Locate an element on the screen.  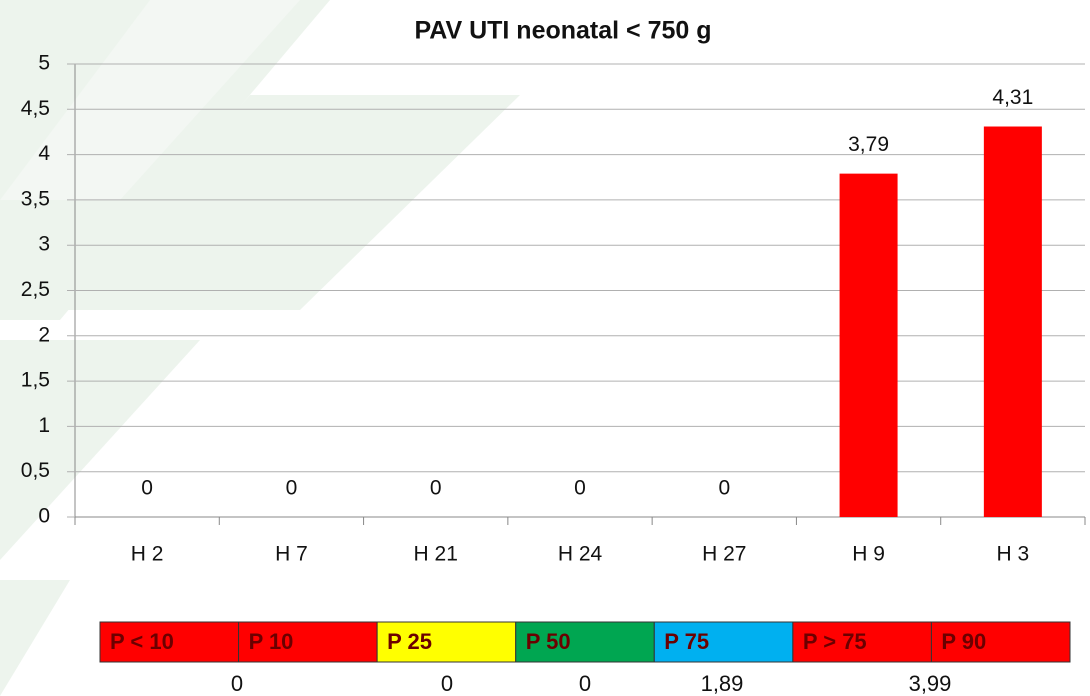
percentile-label: P 50 is located at coordinates (548, 641).